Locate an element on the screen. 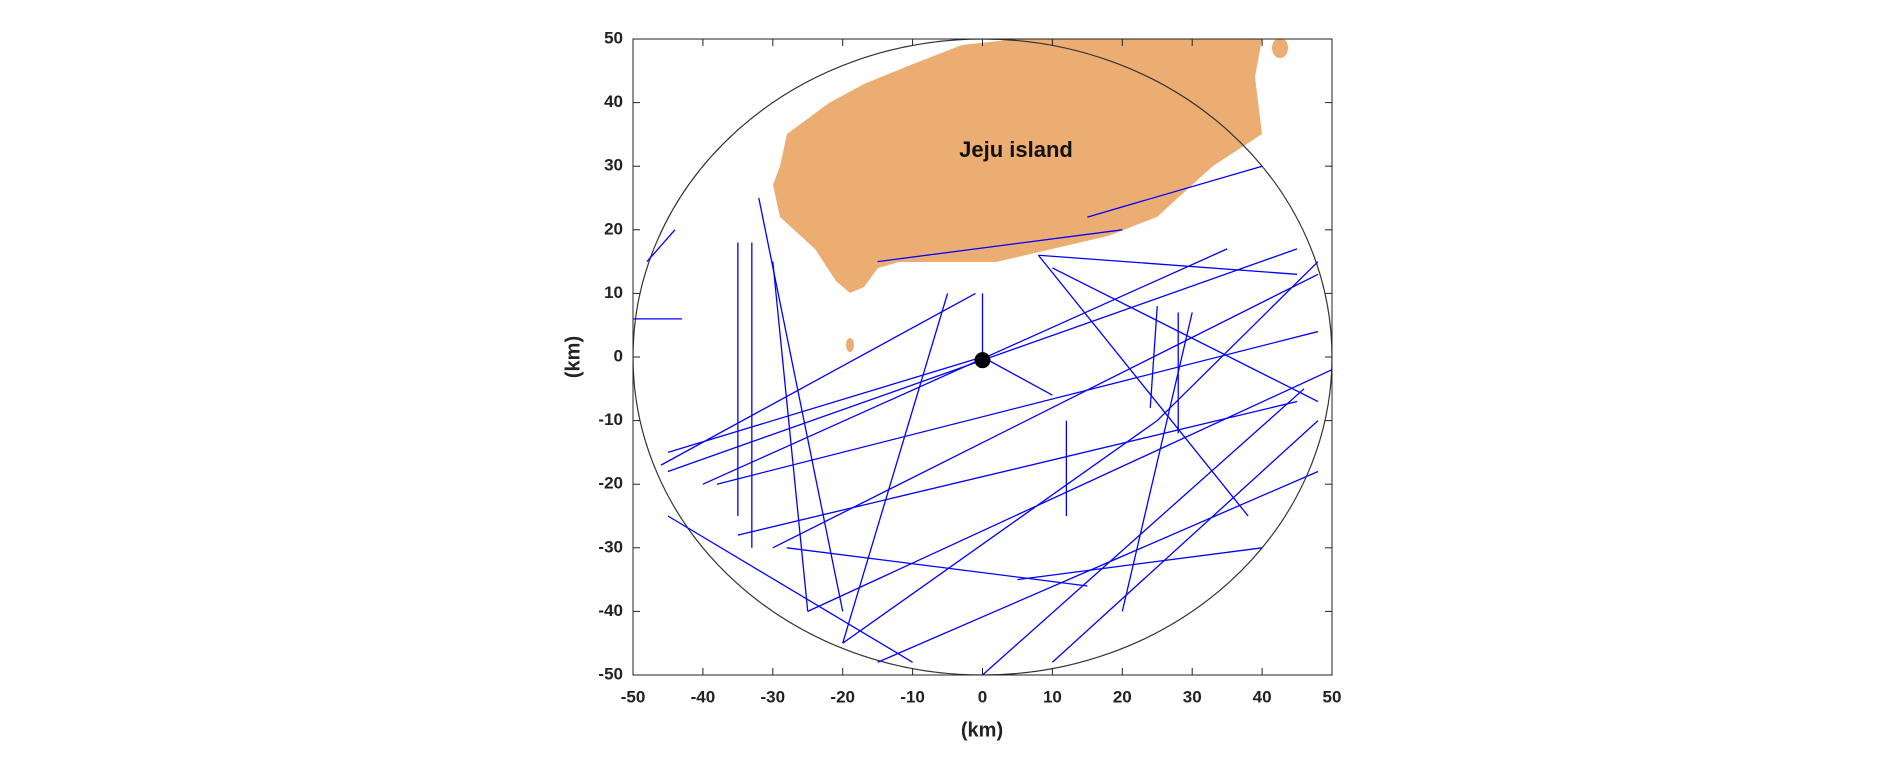 The image size is (1890, 761). x-tick-label: 0 is located at coordinates (982, 696).